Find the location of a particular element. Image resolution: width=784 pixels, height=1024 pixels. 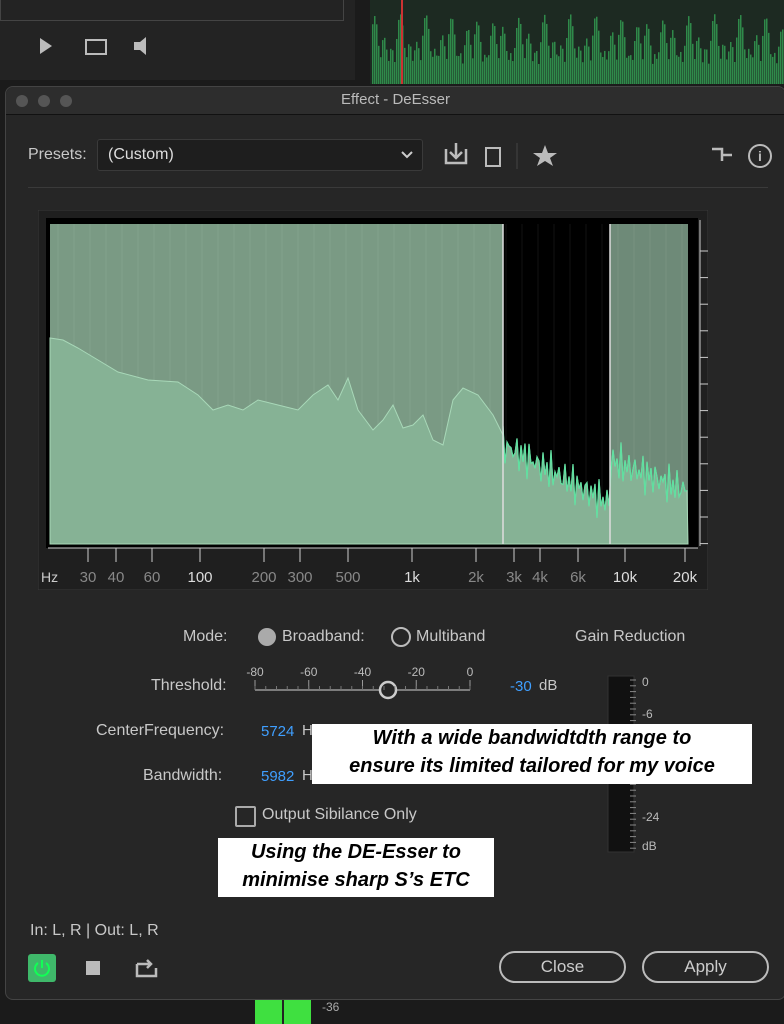

favorite-icon is located at coordinates (545, 155).